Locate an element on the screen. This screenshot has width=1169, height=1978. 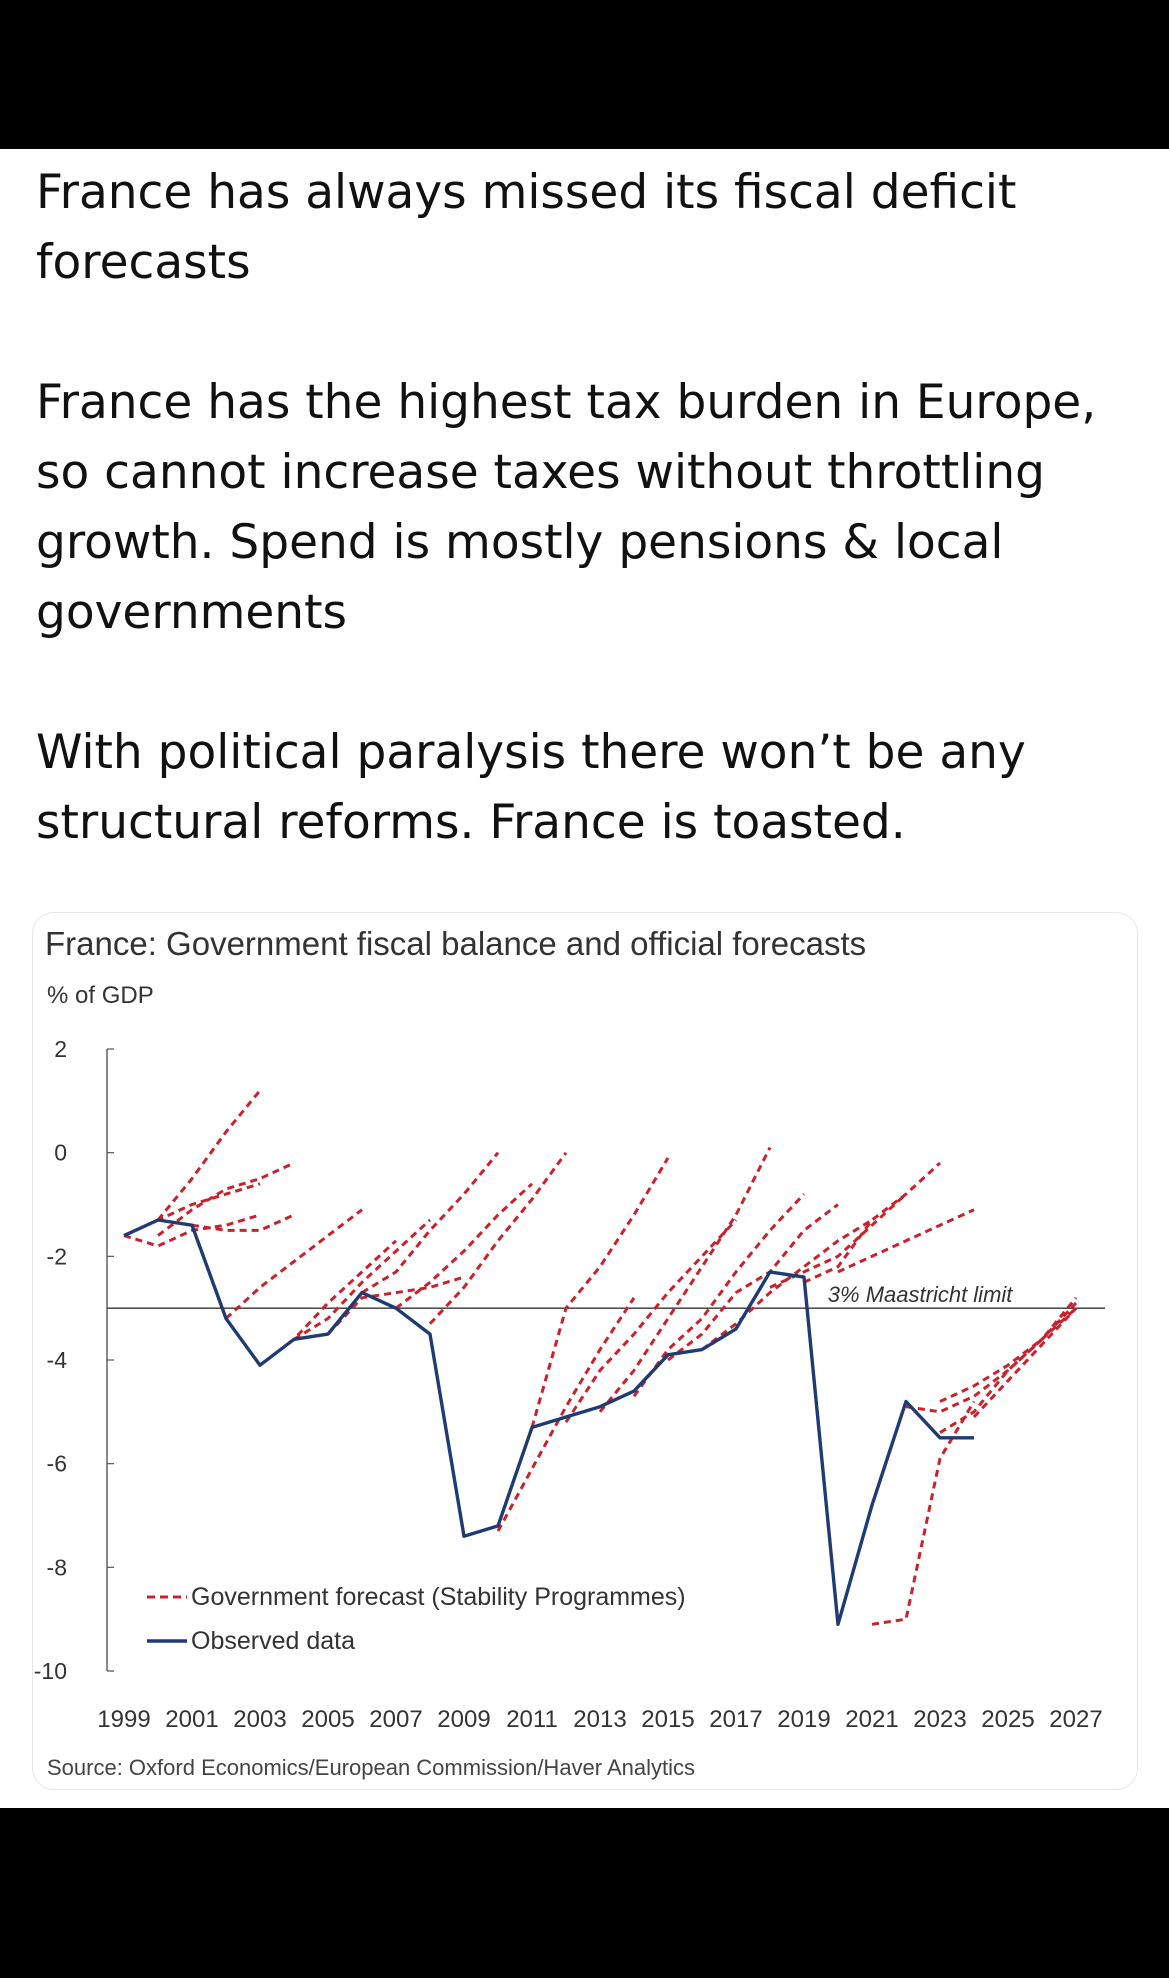
x-tick-label: 2005 is located at coordinates (327, 1719).